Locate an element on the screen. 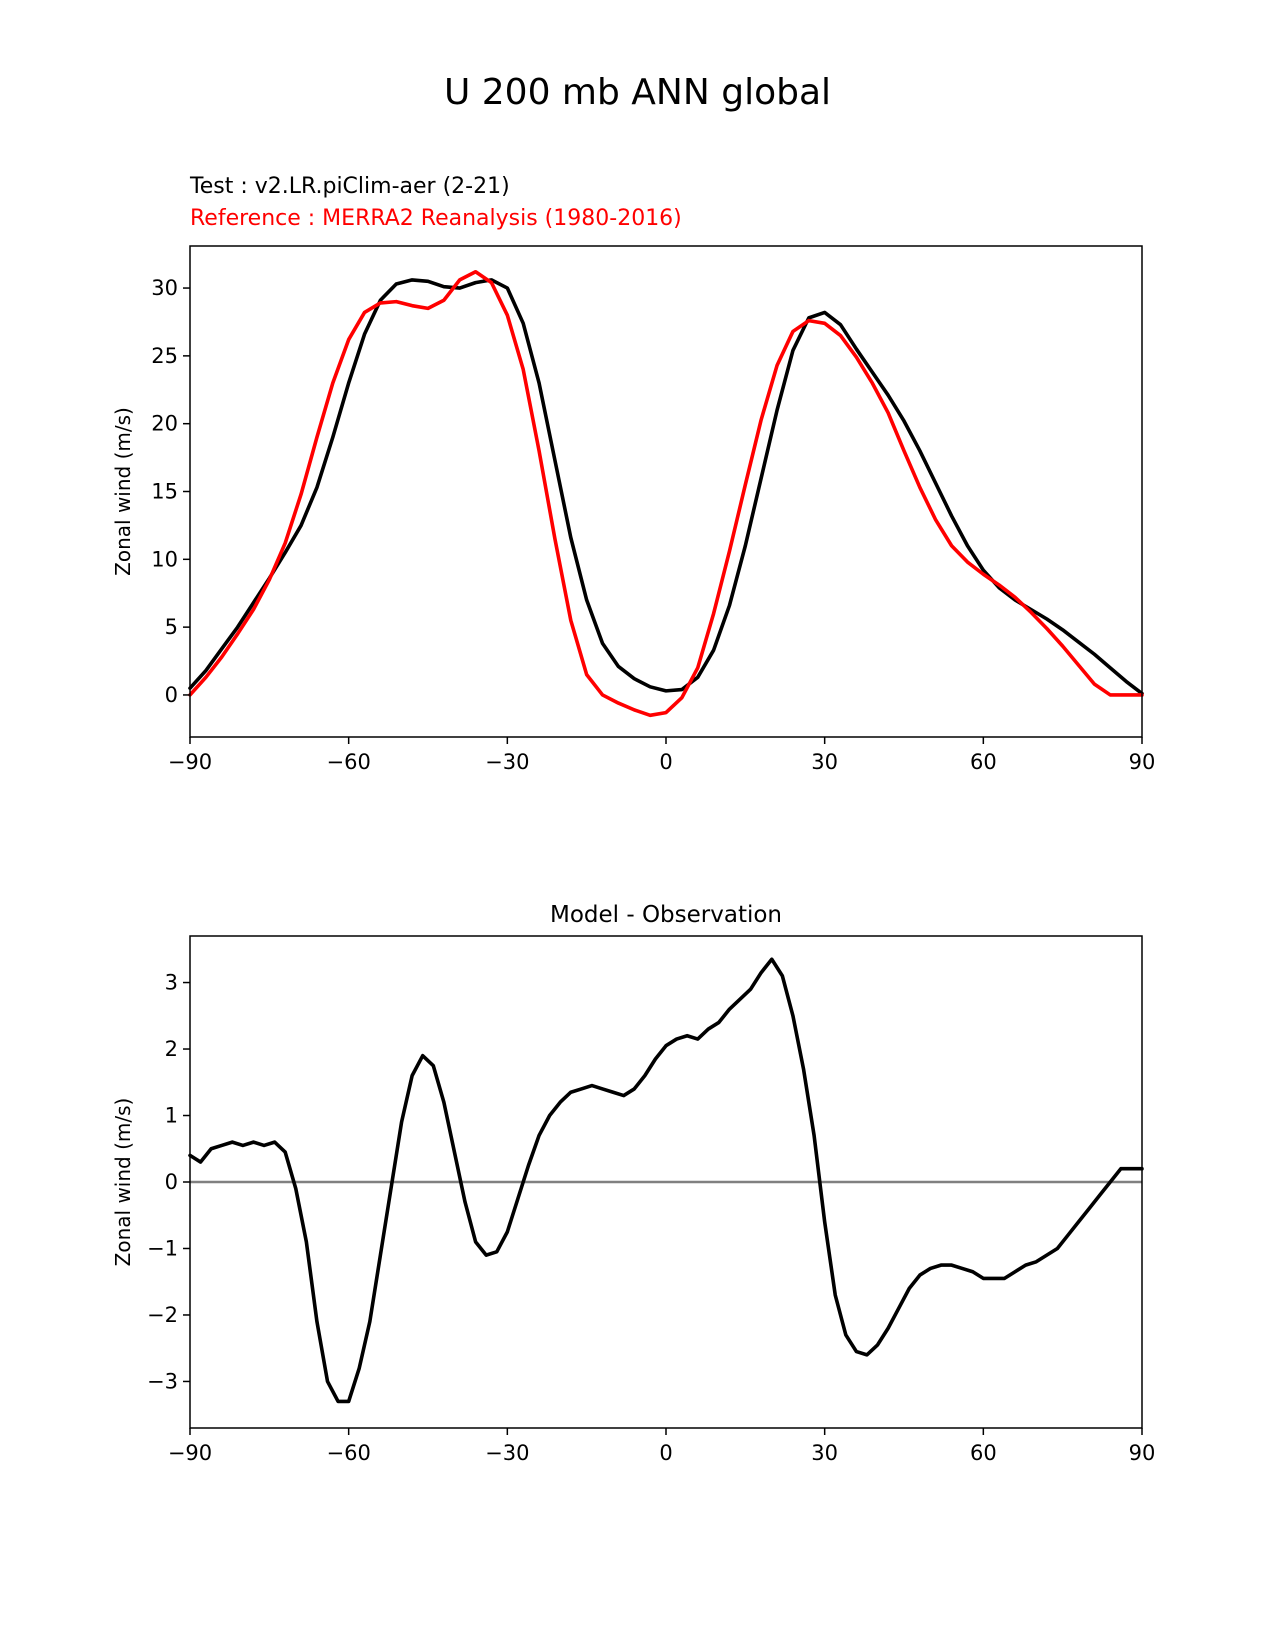 Image resolution: width=1275 pixels, height=1650 pixels. y-tick-label: −2 is located at coordinates (162, 1315).